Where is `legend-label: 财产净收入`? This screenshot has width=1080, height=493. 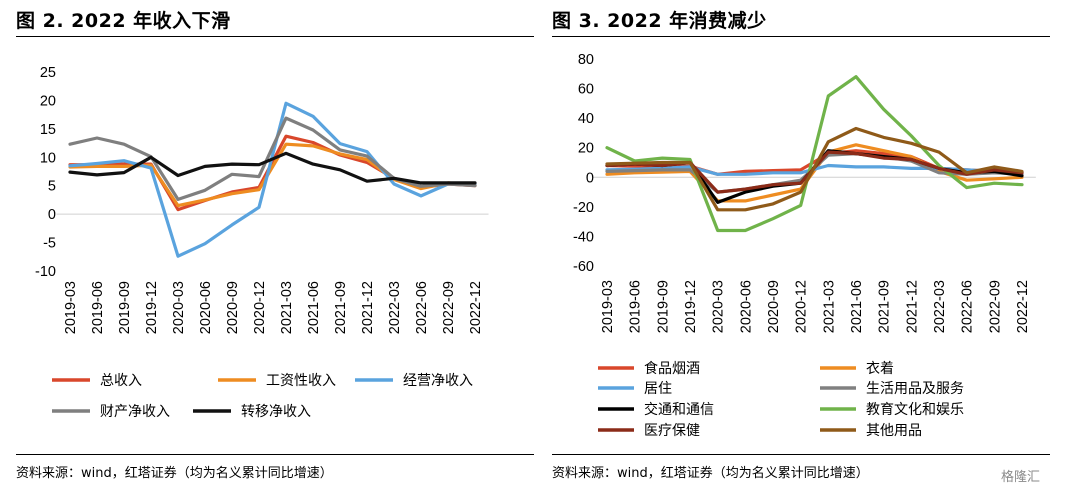 legend-label: 财产净收入 is located at coordinates (135, 412).